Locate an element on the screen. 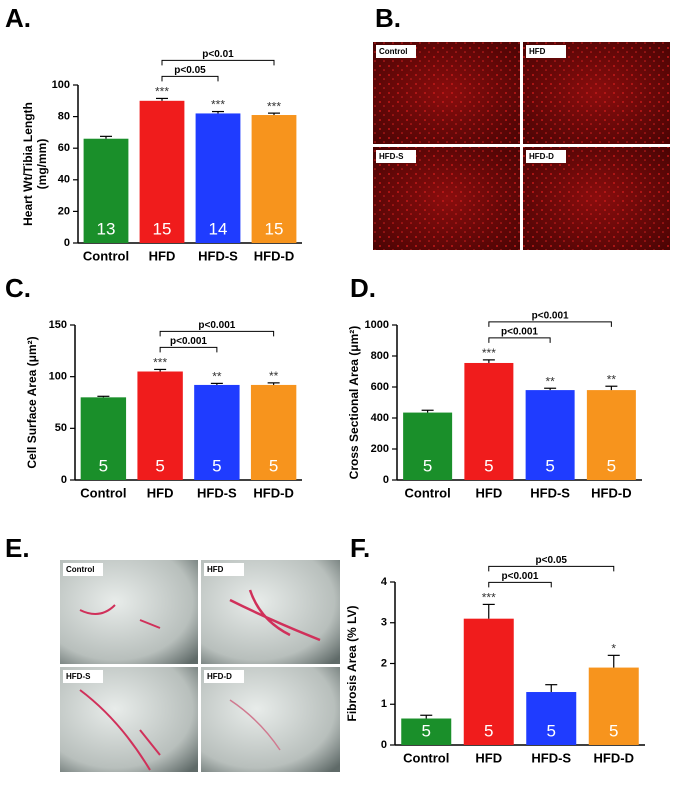 The height and width of the screenshot is (785, 675). n-label: 14 is located at coordinates (218, 228).